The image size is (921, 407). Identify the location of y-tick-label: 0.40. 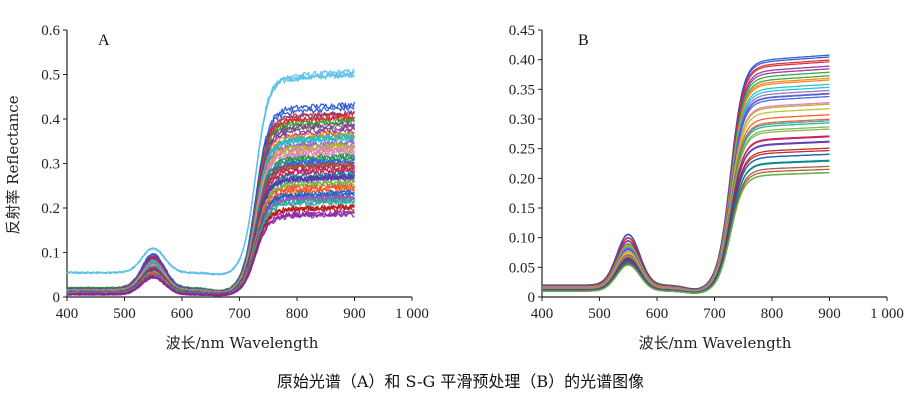
(522, 61).